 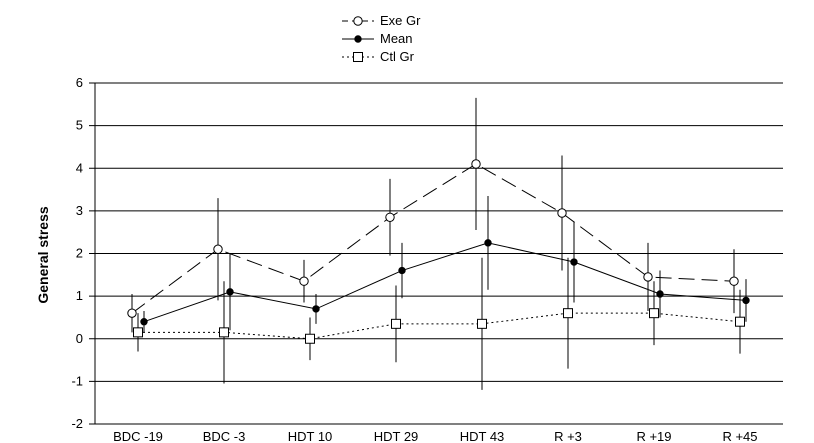 What do you see at coordinates (138, 436) in the screenshot?
I see `x-tick-label: BDC -19` at bounding box center [138, 436].